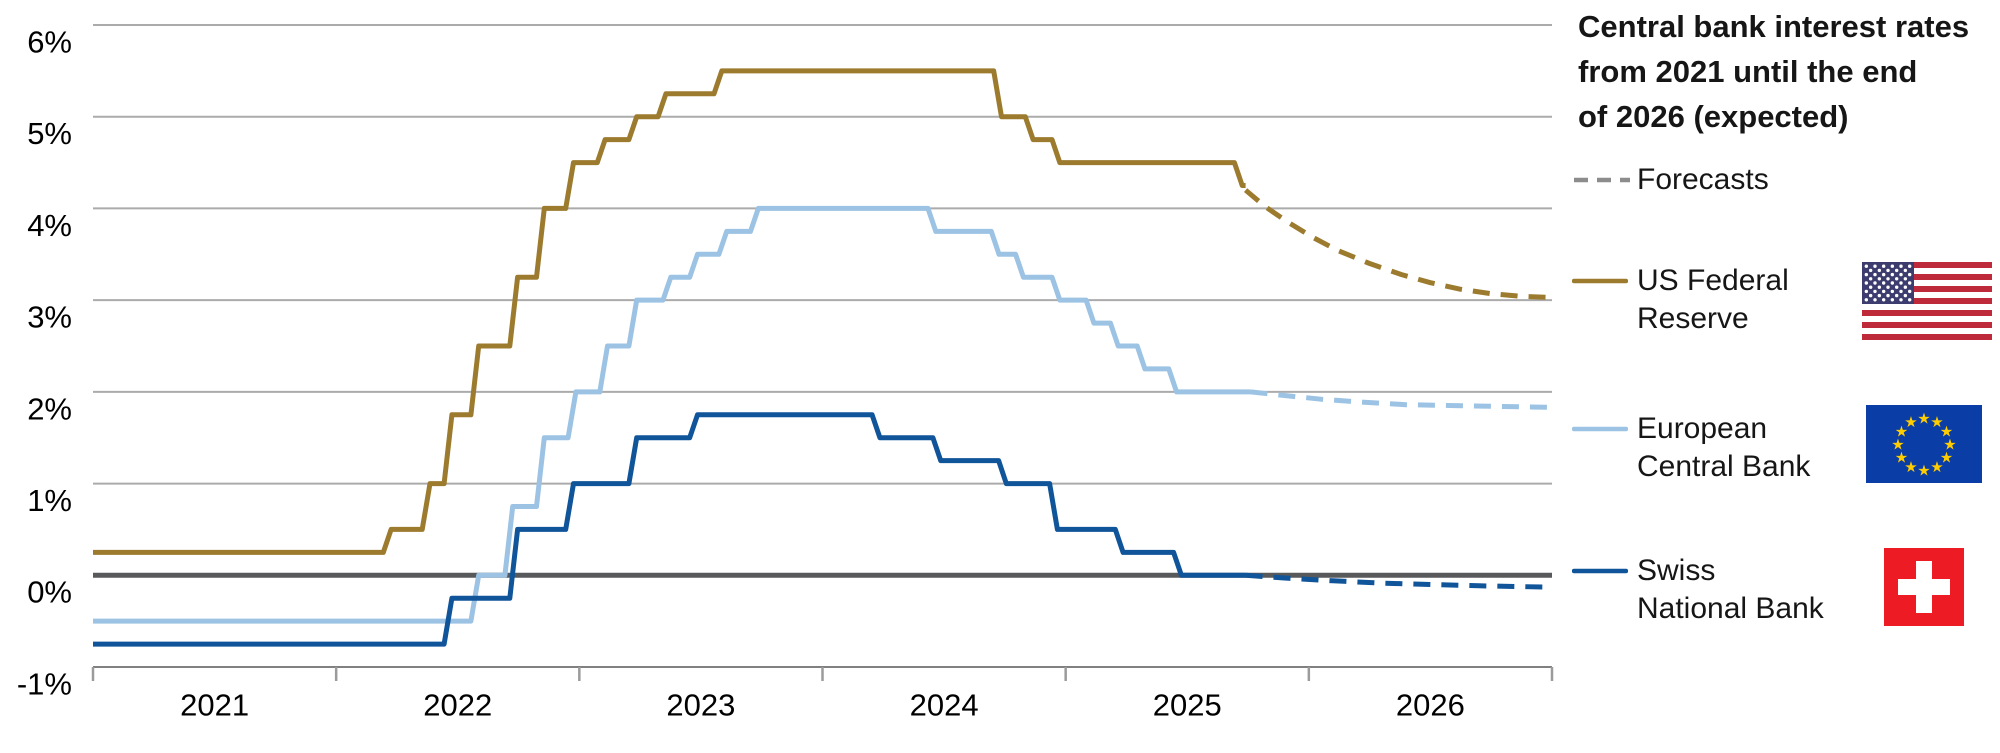  Describe the element at coordinates (1713, 116) in the screenshot. I see `chart-title-line: of 2026 (expected)` at that location.